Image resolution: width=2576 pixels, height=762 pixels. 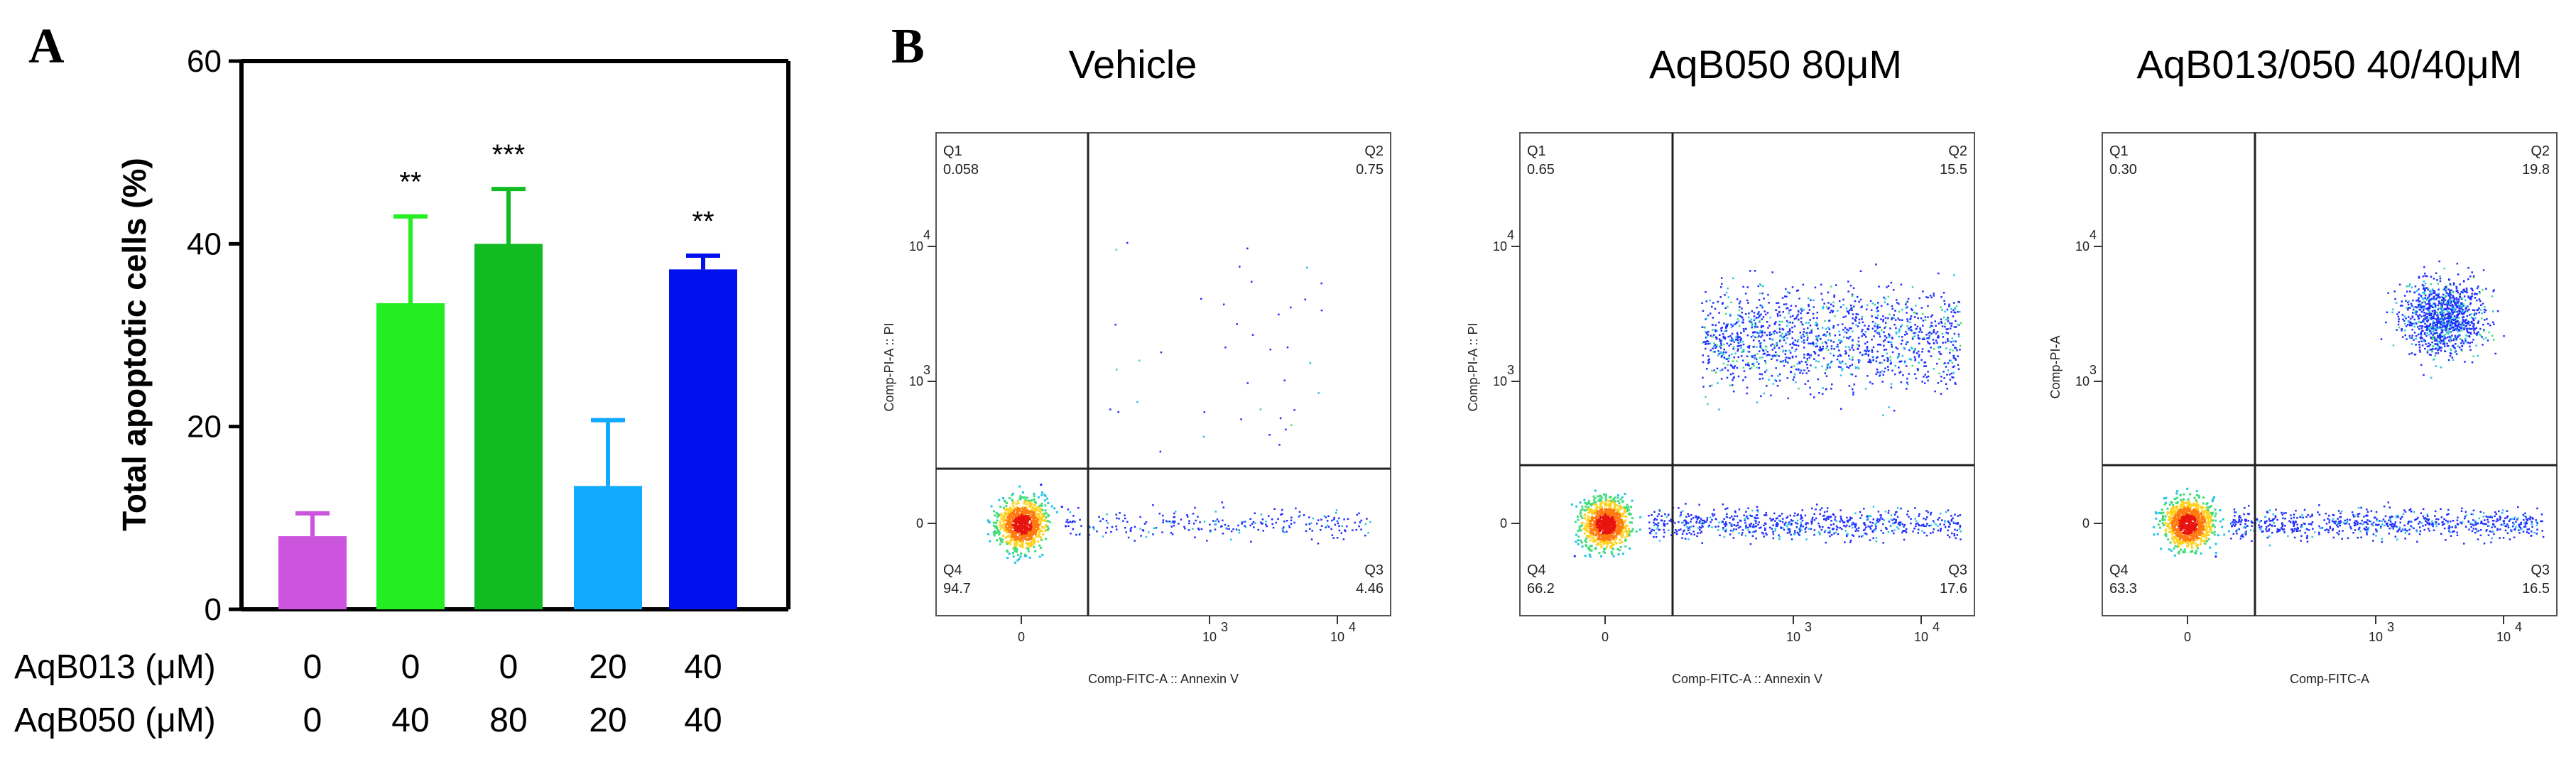 I want to click on condition-value: 20, so click(x=608, y=721).